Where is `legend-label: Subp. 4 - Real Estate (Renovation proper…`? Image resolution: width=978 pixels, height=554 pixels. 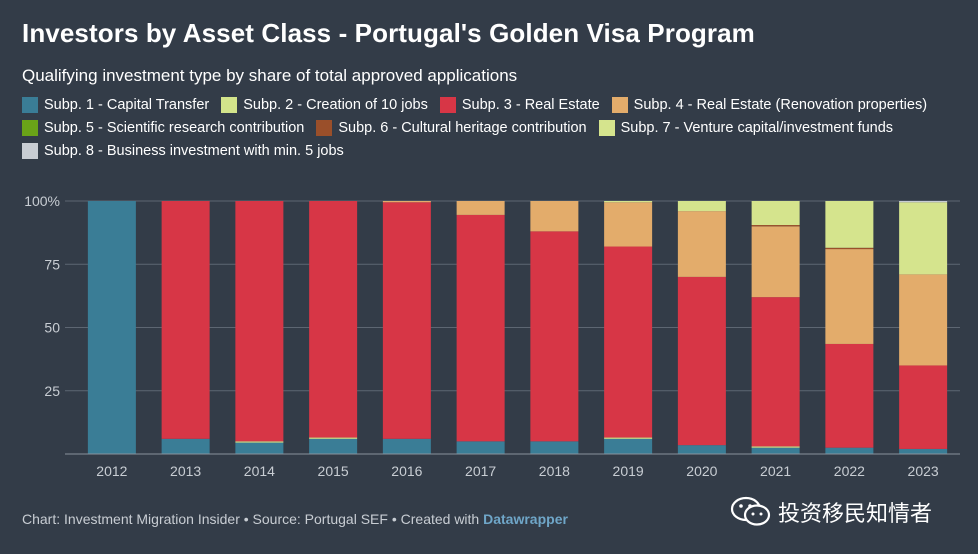 legend-label: Subp. 4 - Real Estate (Renovation proper… is located at coordinates (780, 105).